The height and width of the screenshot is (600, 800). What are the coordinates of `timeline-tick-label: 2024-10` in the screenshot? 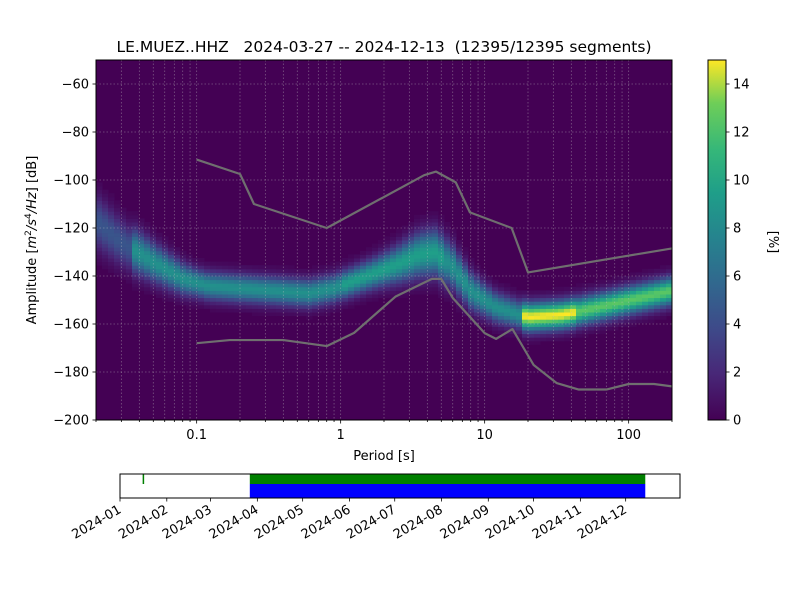 It's located at (510, 522).